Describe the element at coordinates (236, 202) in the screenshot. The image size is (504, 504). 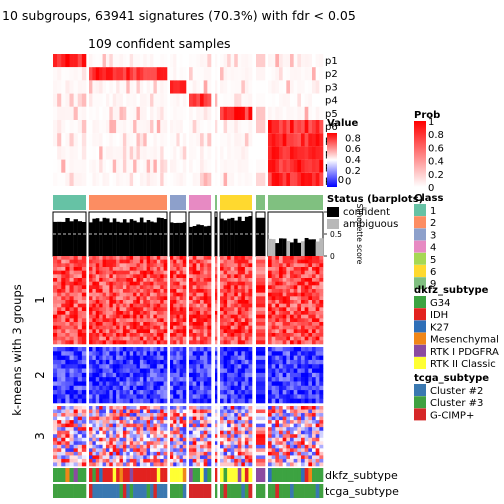
I see `class-bar-segment` at that location.